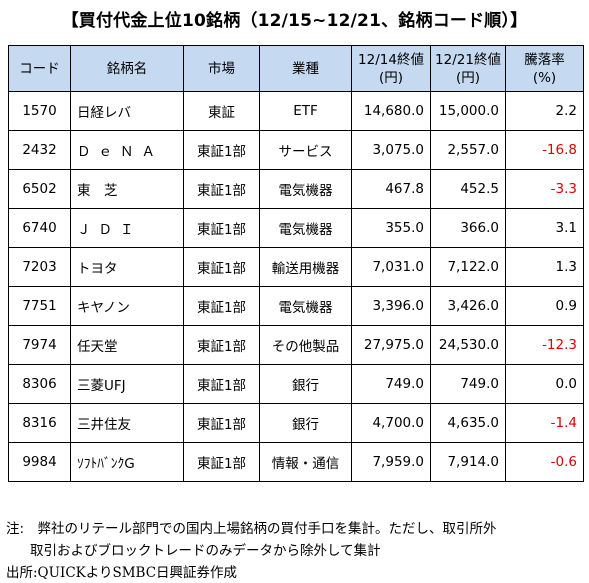  What do you see at coordinates (391, 77) in the screenshot?
I see `header-price-1214-unit: (円)` at bounding box center [391, 77].